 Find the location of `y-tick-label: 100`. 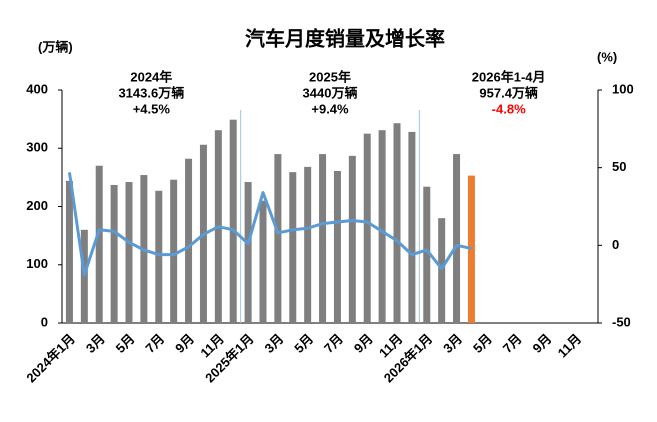

y-tick-label: 100 is located at coordinates (37, 263).